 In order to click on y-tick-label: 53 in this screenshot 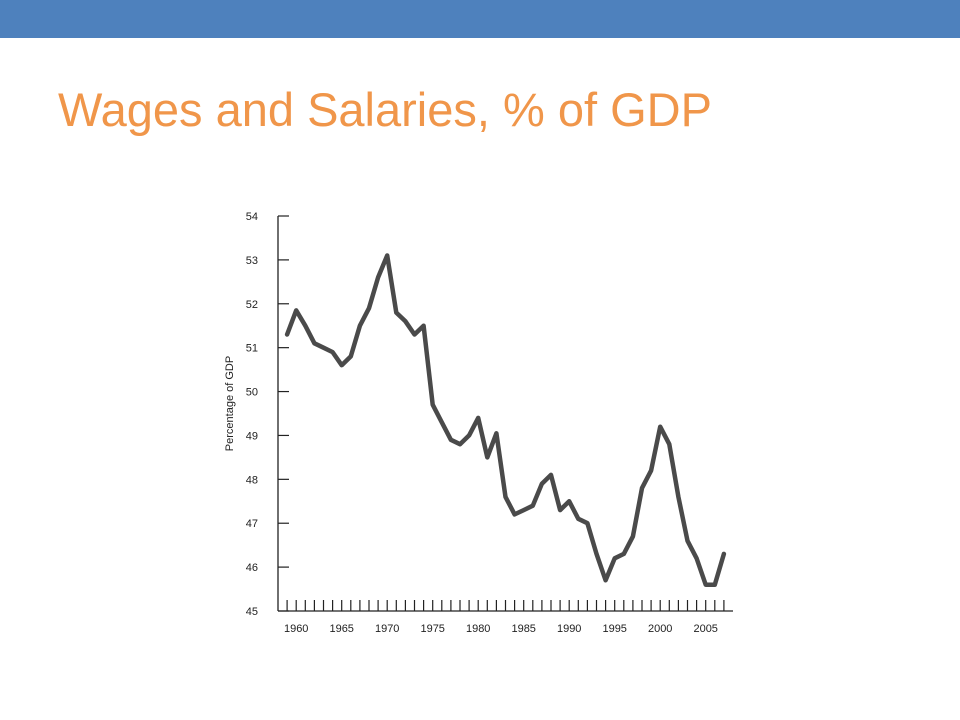, I will do `click(252, 261)`.